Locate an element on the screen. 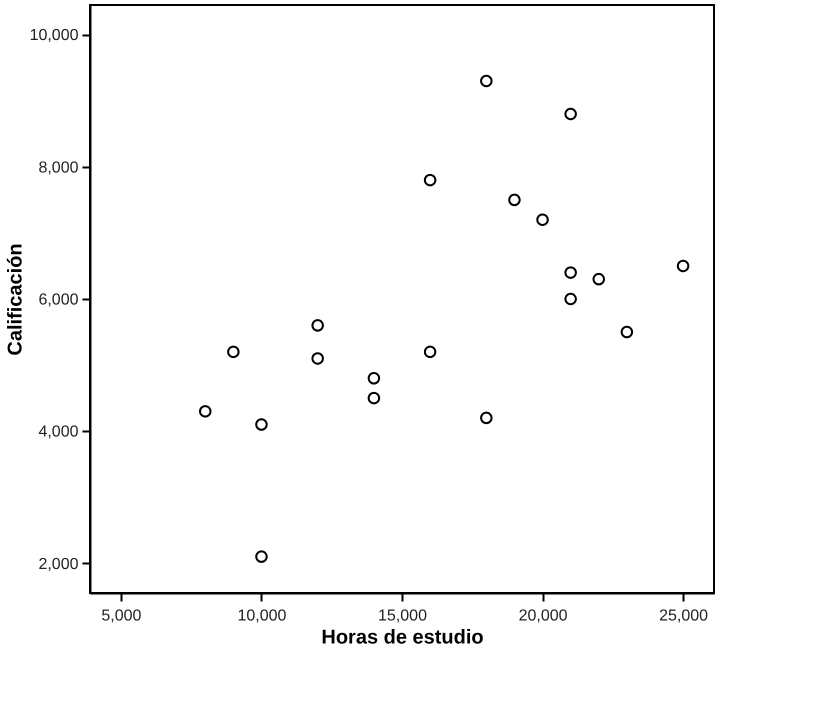  y-tick-label: 6,000 is located at coordinates (58, 300).